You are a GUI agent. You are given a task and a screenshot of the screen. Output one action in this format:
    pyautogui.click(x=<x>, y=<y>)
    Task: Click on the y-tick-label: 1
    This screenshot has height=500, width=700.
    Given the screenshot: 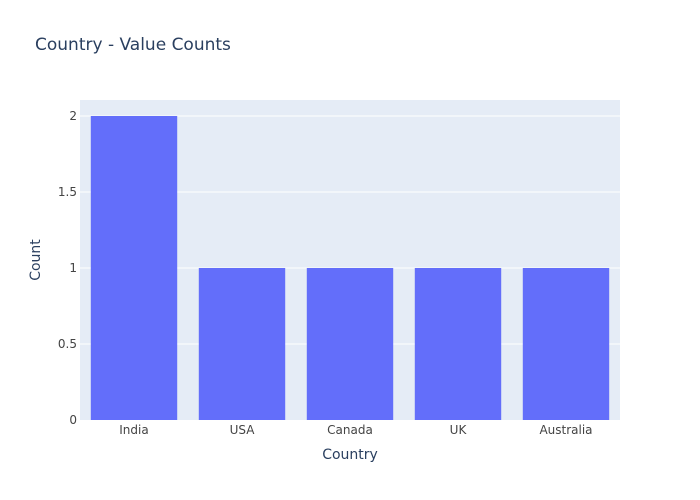 What is the action you would take?
    pyautogui.click(x=73, y=268)
    